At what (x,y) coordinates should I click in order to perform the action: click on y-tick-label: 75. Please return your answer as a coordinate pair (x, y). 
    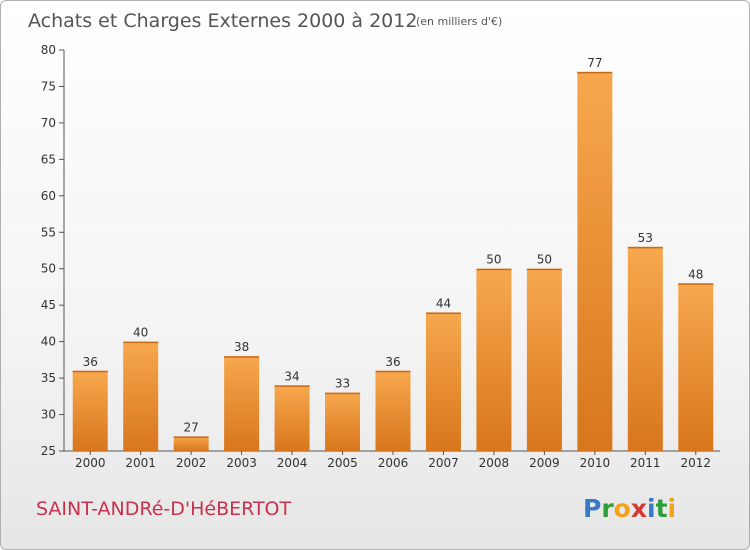
    Looking at the image, I should click on (48, 86).